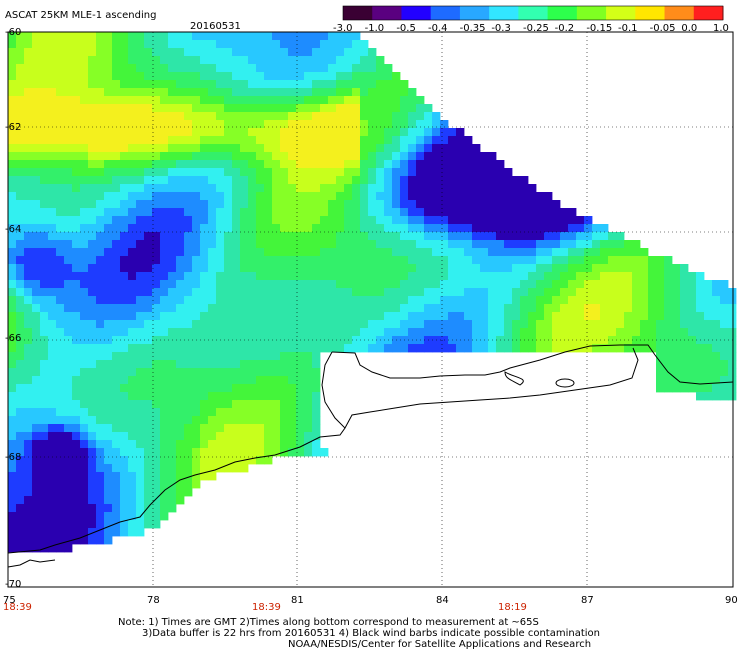 Image resolution: width=740 pixels, height=650 pixels. Describe the element at coordinates (13, 229) in the screenshot. I see `lat-label-64: -64` at that location.